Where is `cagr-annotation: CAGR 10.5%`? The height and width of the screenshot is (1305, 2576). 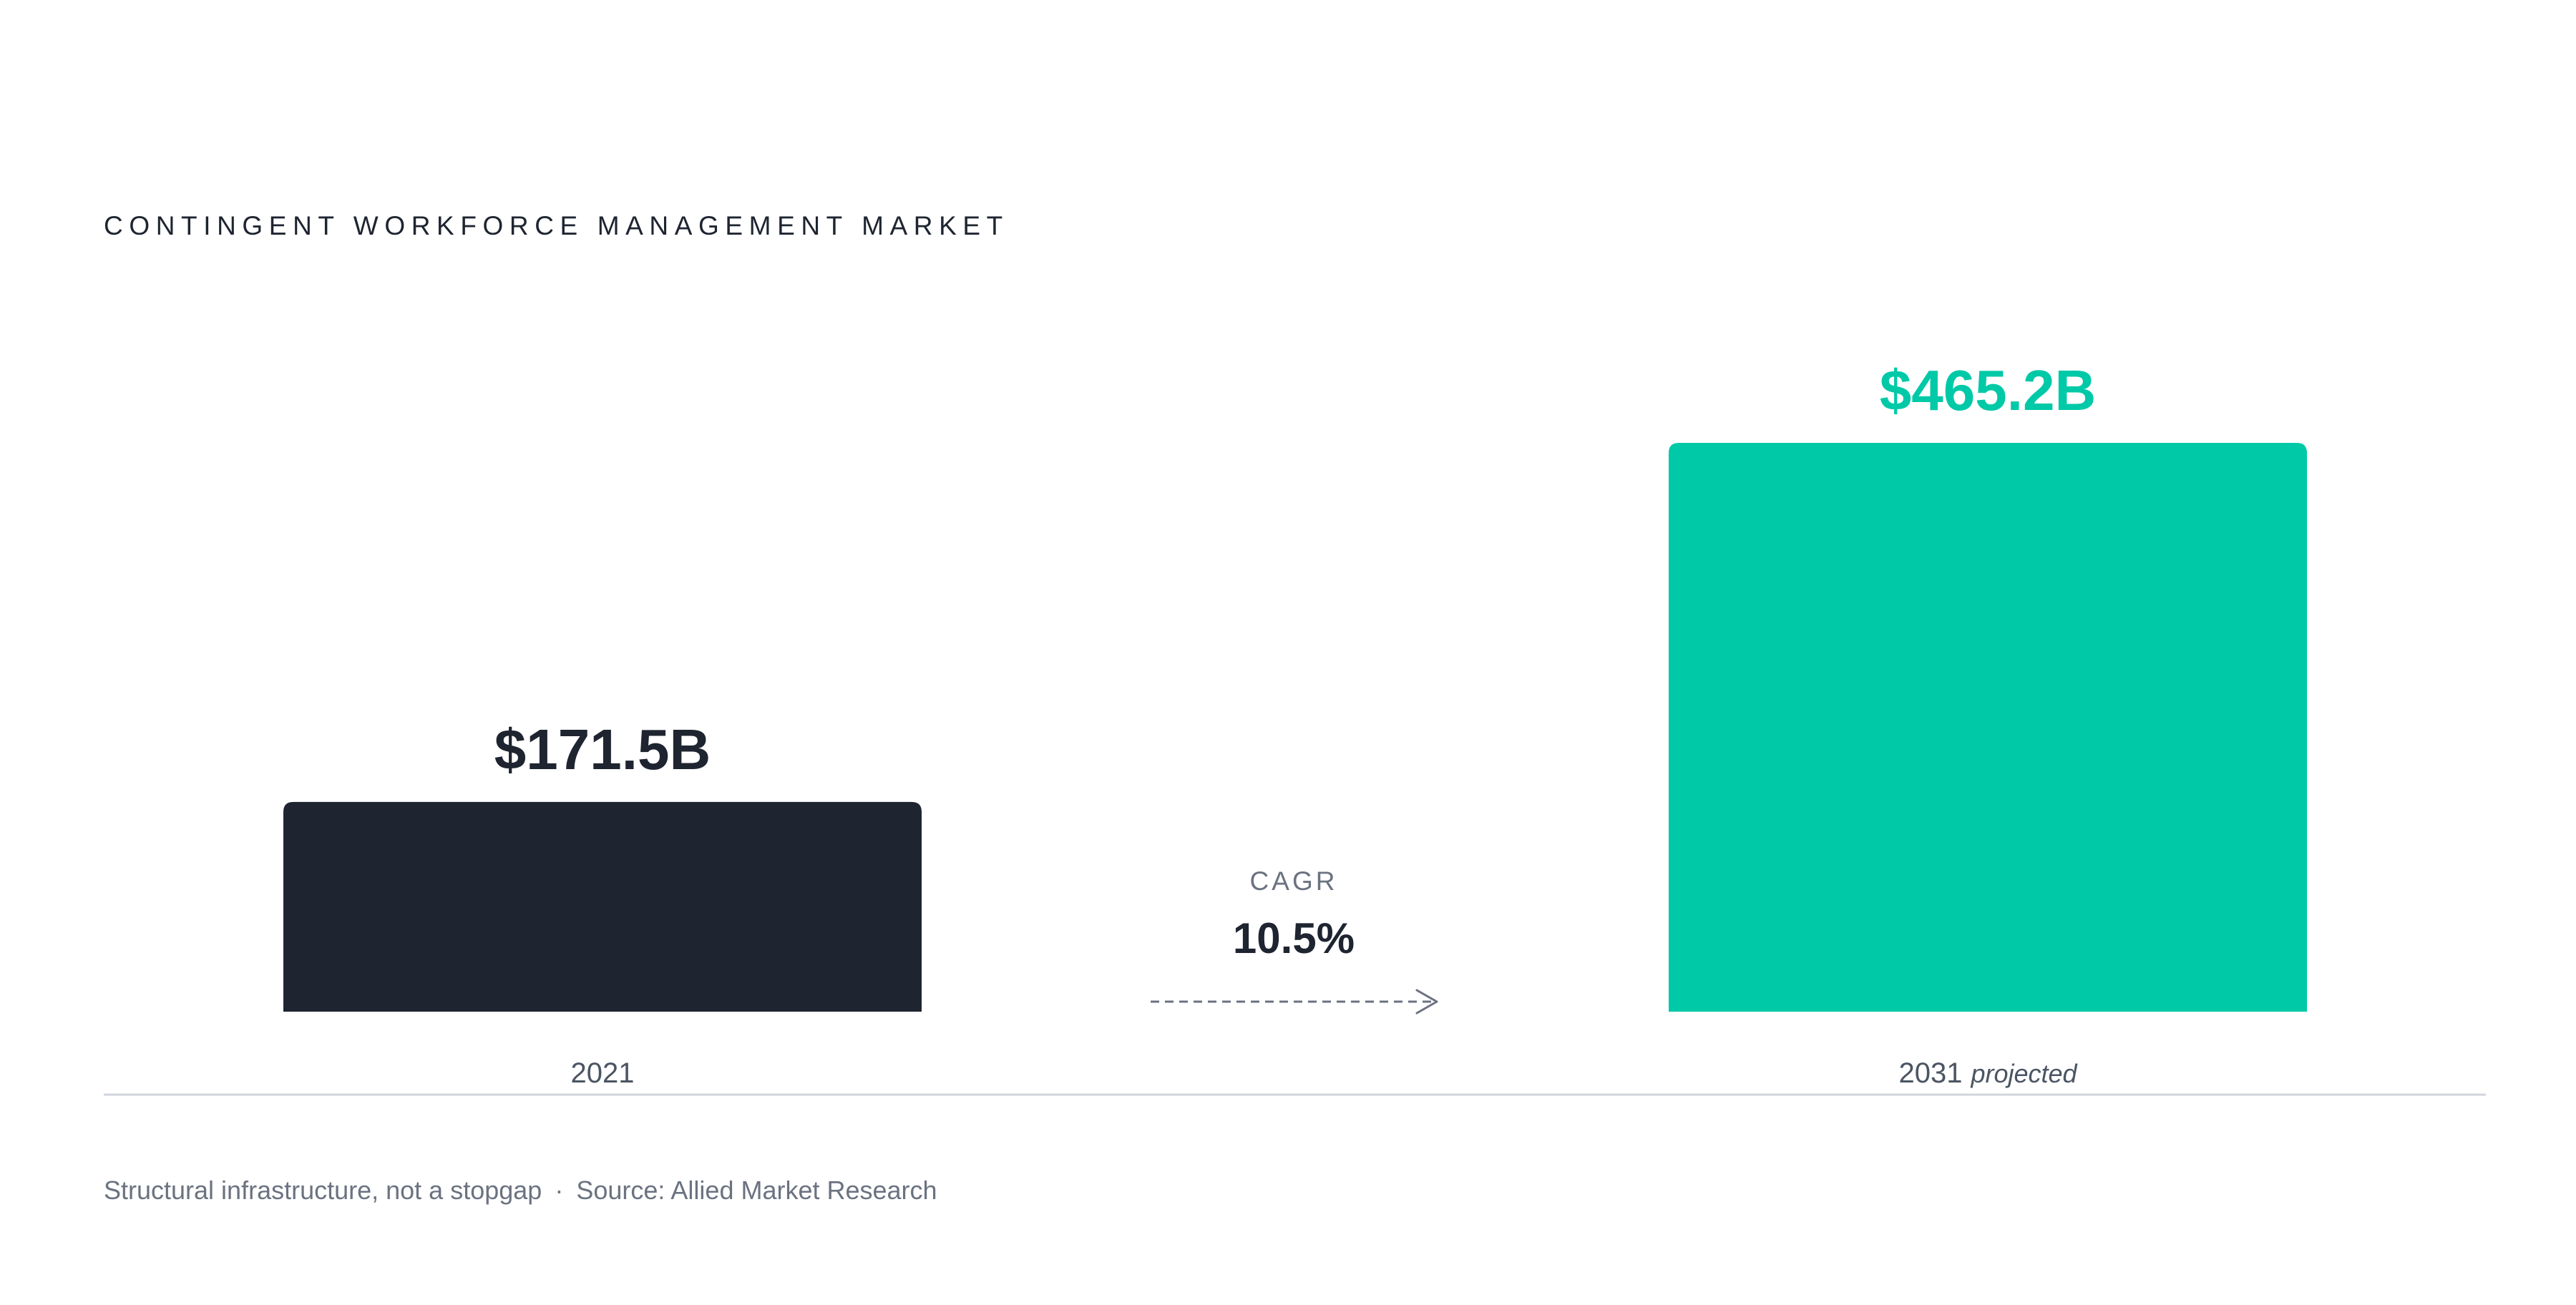
cagr-annotation: CAGR 10.5% is located at coordinates (1294, 940).